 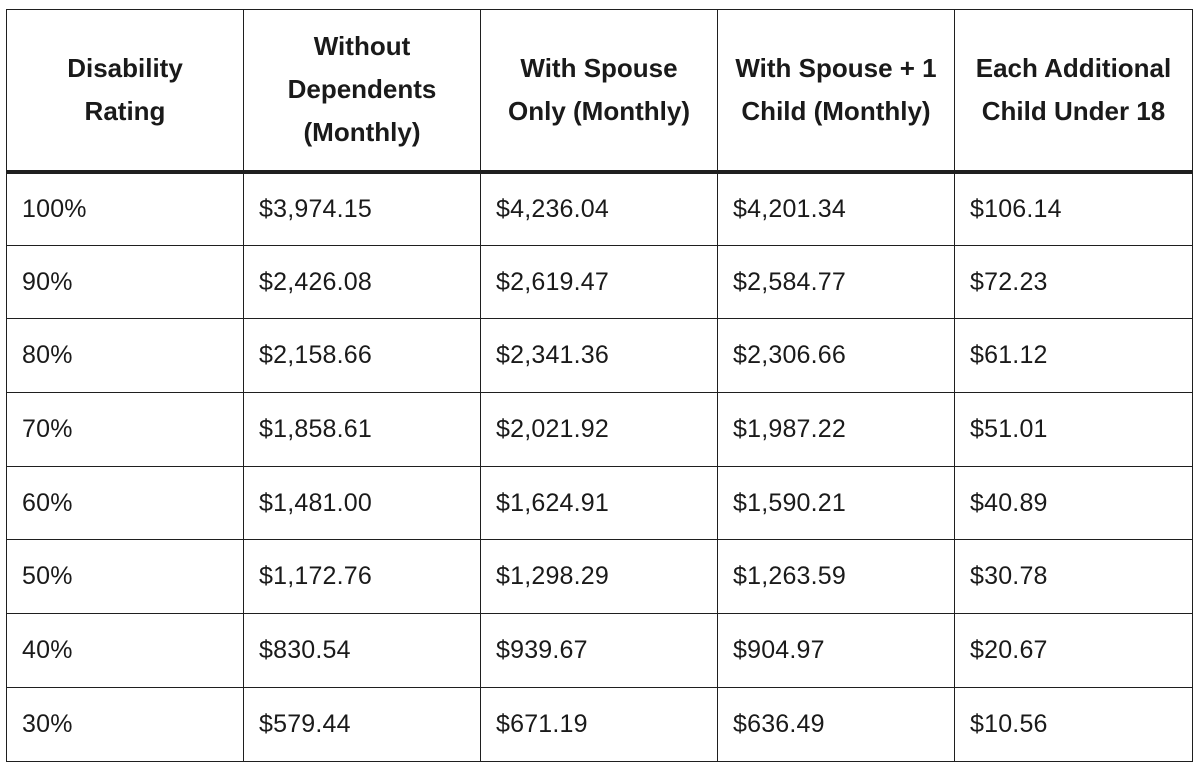 What do you see at coordinates (836, 208) in the screenshot?
I see `spouse-one-child-cell: $4,201.34` at bounding box center [836, 208].